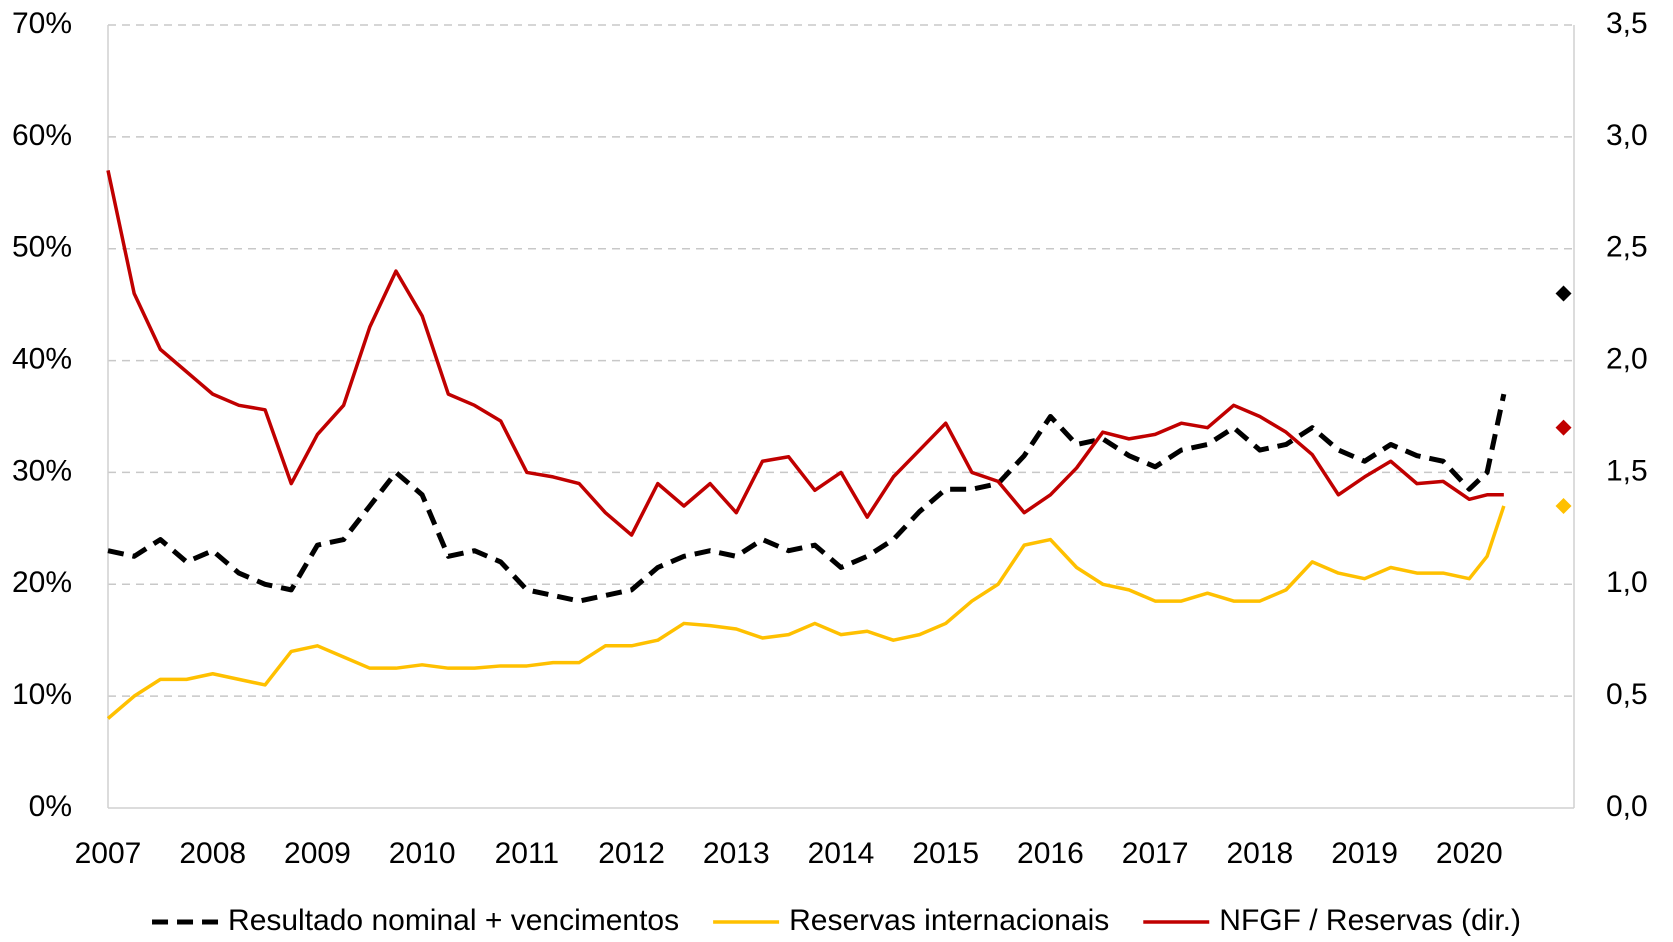  Describe the element at coordinates (42, 470) in the screenshot. I see `y-tick-label: 30%` at that location.